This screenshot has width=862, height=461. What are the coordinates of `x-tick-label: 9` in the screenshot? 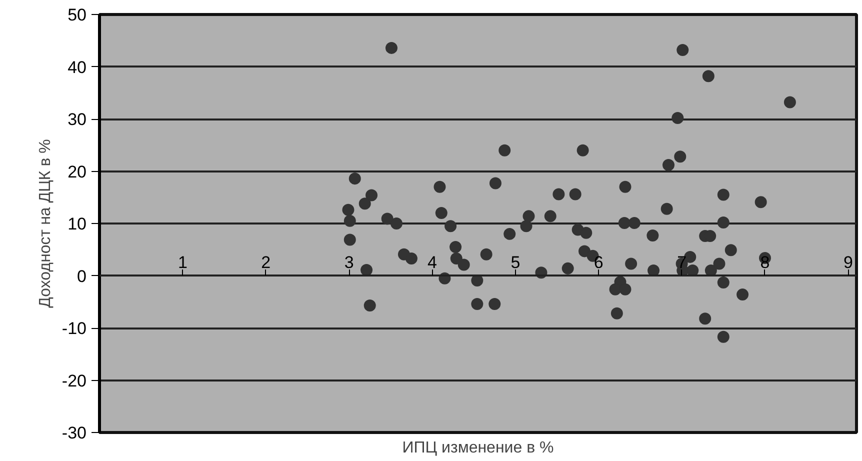 It's located at (848, 262).